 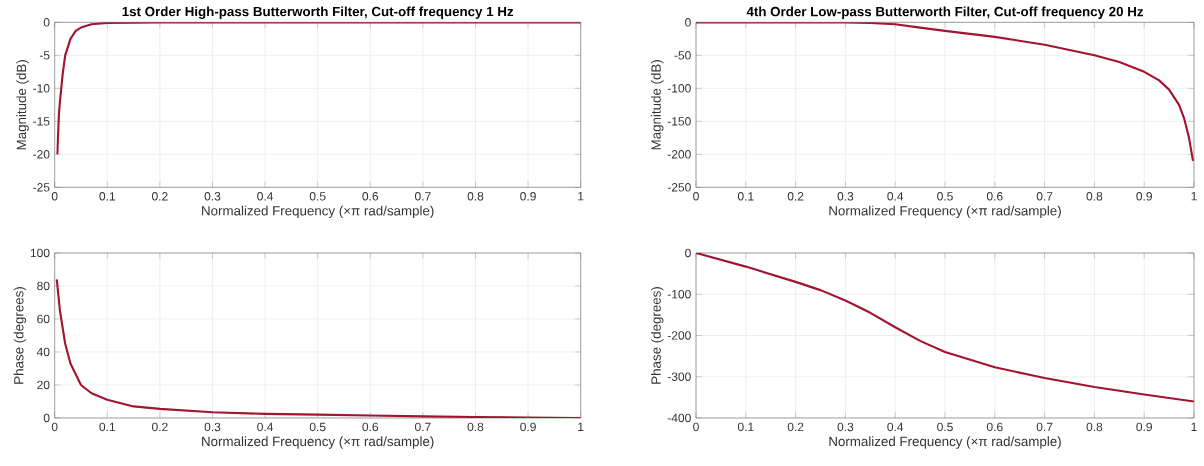 What do you see at coordinates (44, 55) in the screenshot?
I see `y-tick-label: -5` at bounding box center [44, 55].